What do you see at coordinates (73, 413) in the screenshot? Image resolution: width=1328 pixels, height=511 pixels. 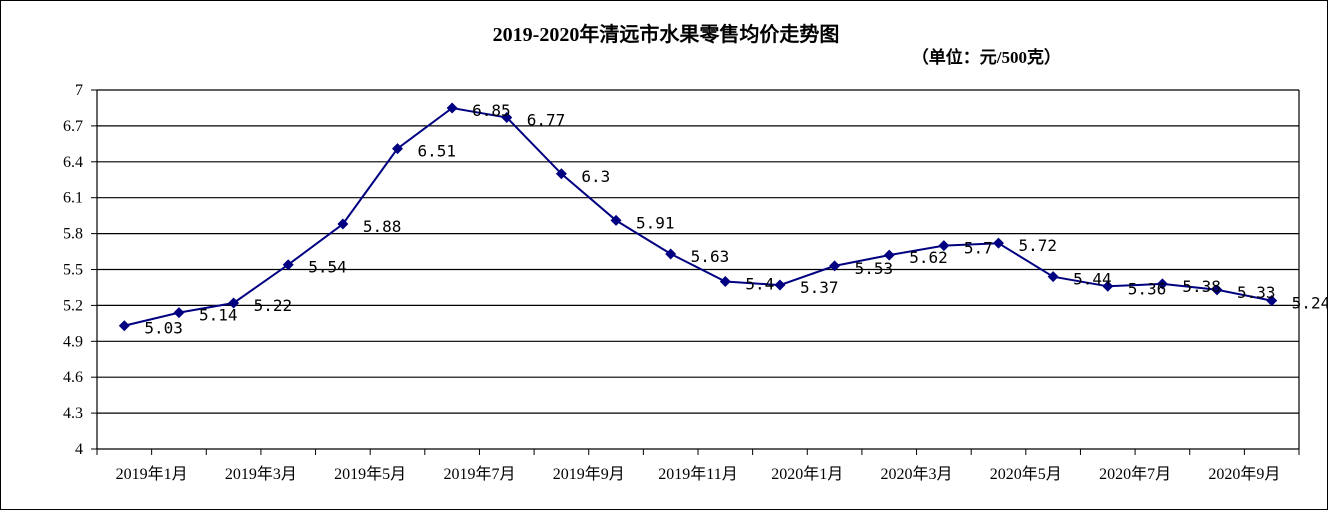 I see `y-tick-label: 4.3` at bounding box center [73, 413].